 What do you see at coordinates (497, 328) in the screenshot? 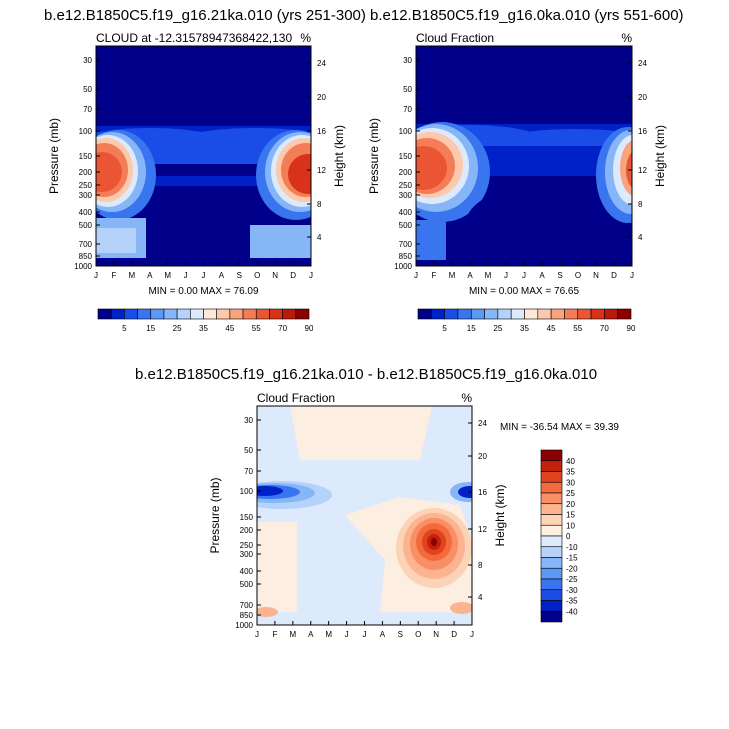
I see `panel2-colorbar-label: 25` at bounding box center [497, 328].